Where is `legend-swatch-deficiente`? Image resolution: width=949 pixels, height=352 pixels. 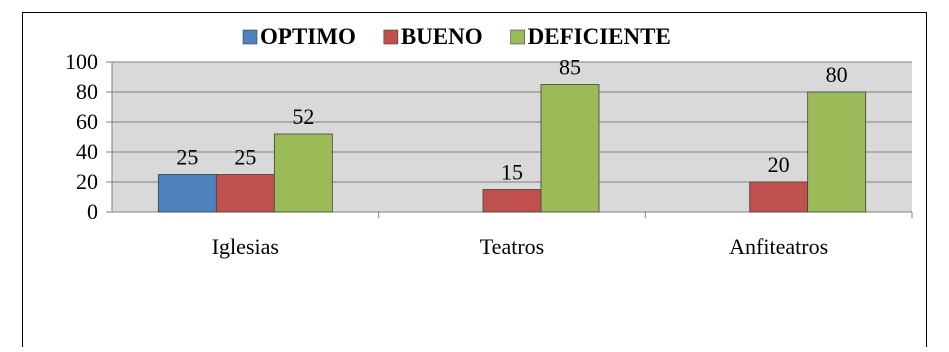 legend-swatch-deficiente is located at coordinates (517, 37).